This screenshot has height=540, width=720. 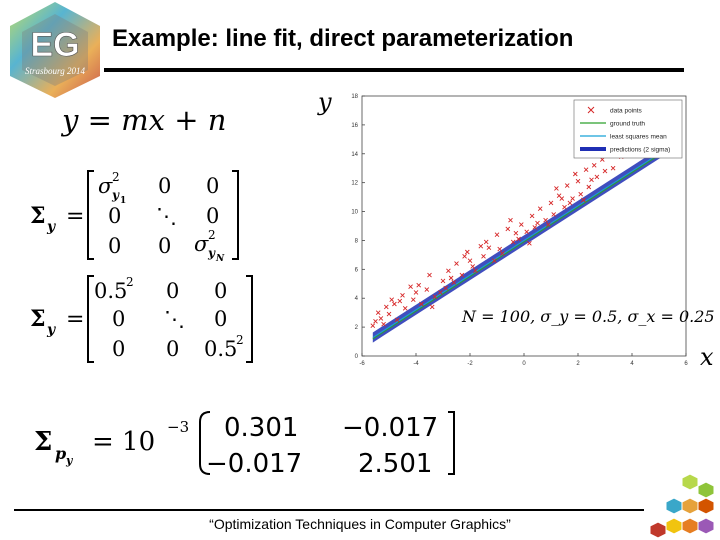 I want to click on y-tick-label: 18, so click(x=354, y=97).